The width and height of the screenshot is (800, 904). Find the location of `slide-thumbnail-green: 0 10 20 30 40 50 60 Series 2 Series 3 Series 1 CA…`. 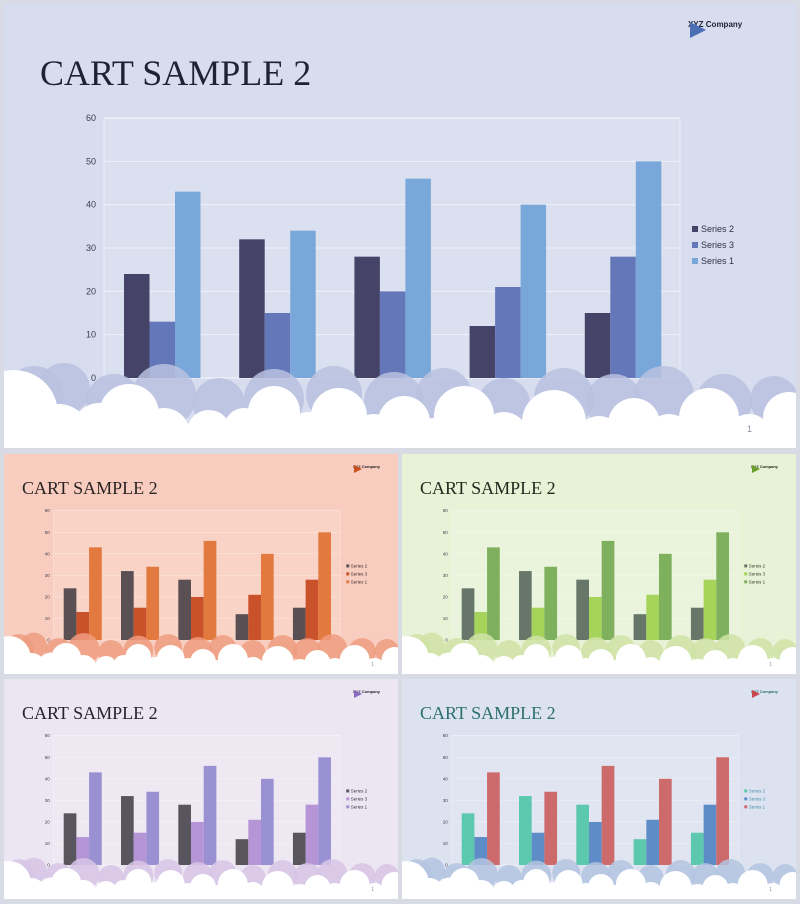

slide-thumbnail-green: 0 10 20 30 40 50 60 Series 2 Series 3 Series 1 CA… is located at coordinates (599, 564).